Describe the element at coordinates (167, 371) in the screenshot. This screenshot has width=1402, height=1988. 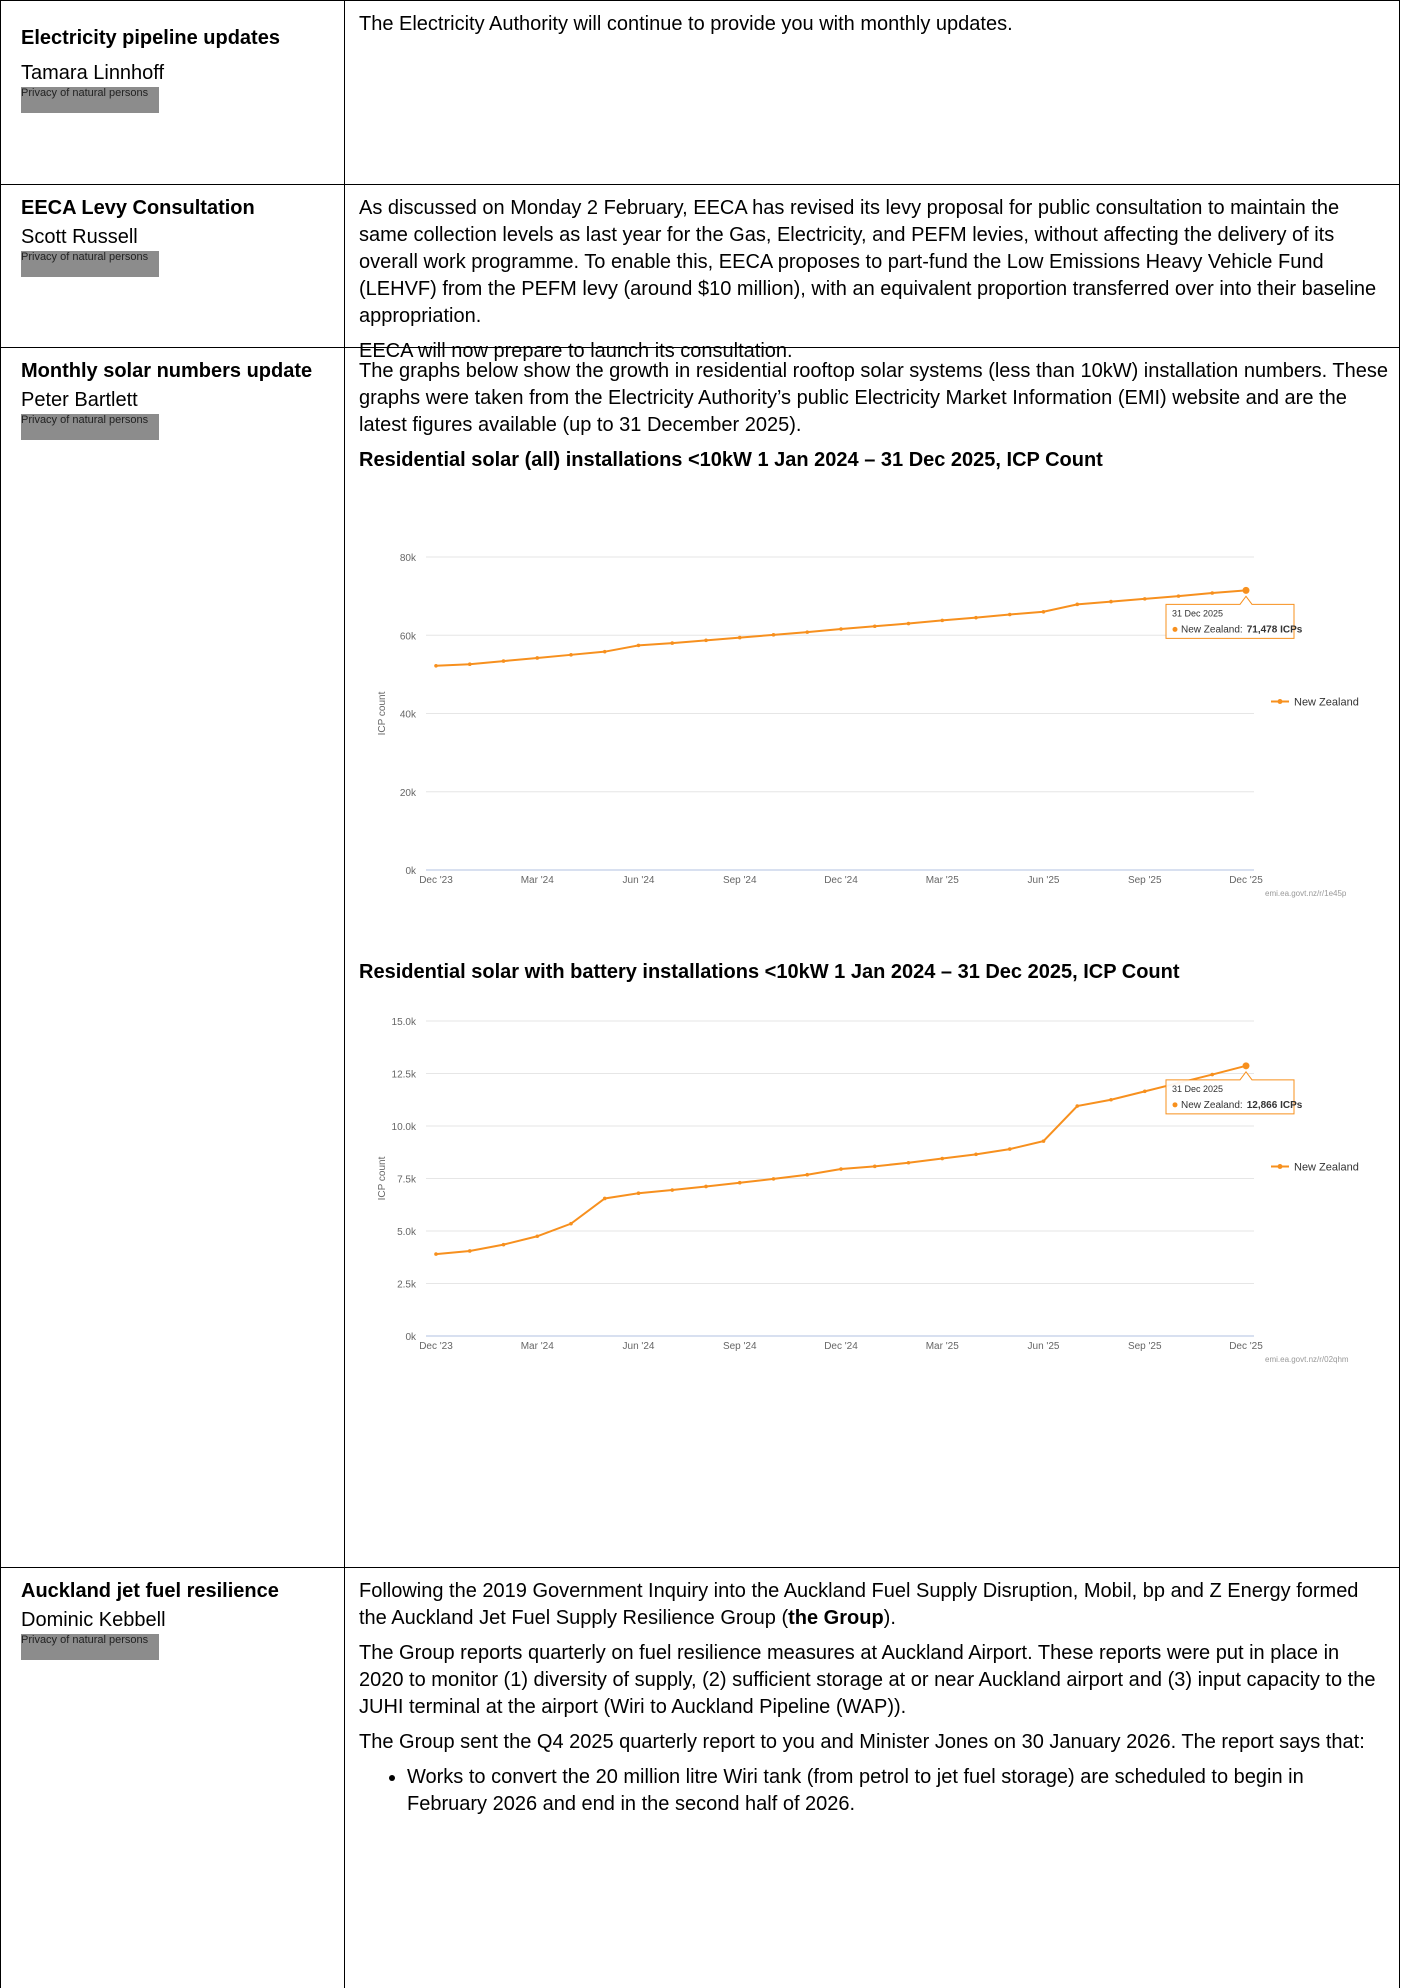
I see `topic: Monthly solar numbers update` at that location.